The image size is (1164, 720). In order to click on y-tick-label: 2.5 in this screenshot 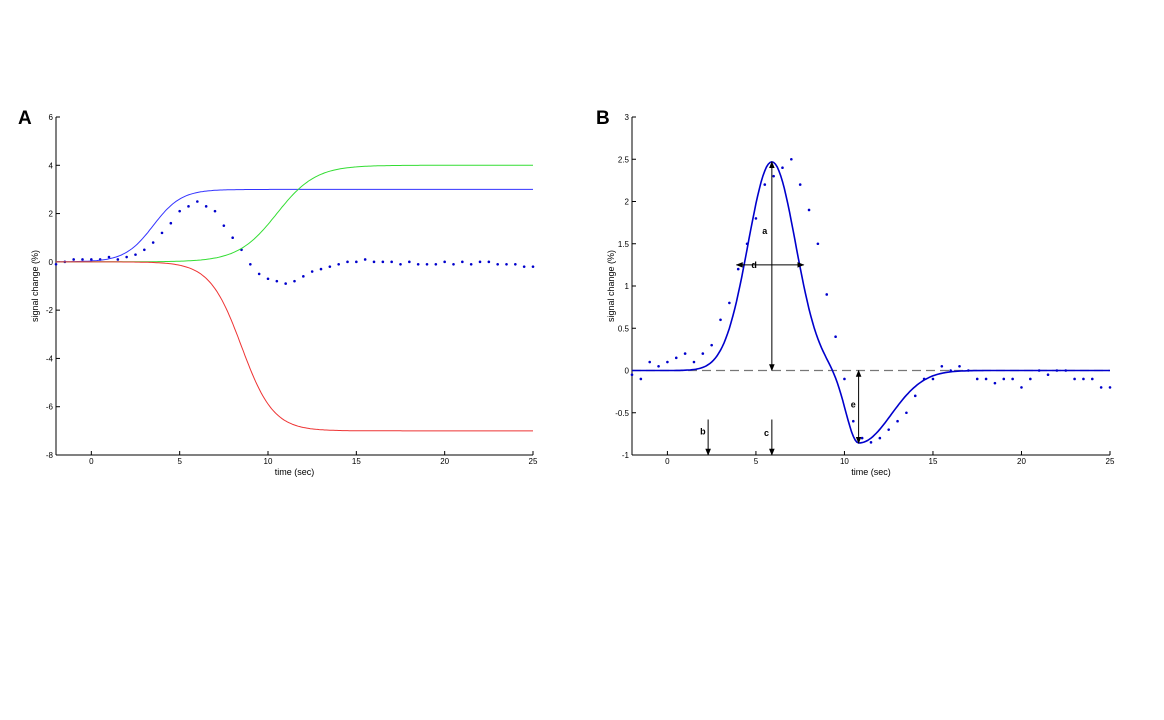, I will do `click(624, 159)`.